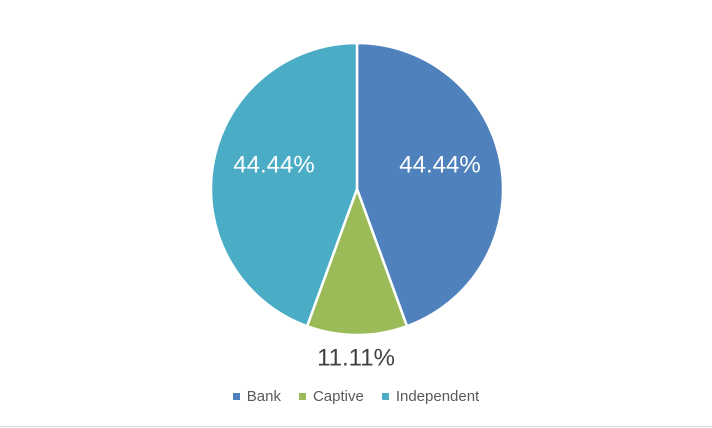  I want to click on legend-item-captive: Captive, so click(331, 396).